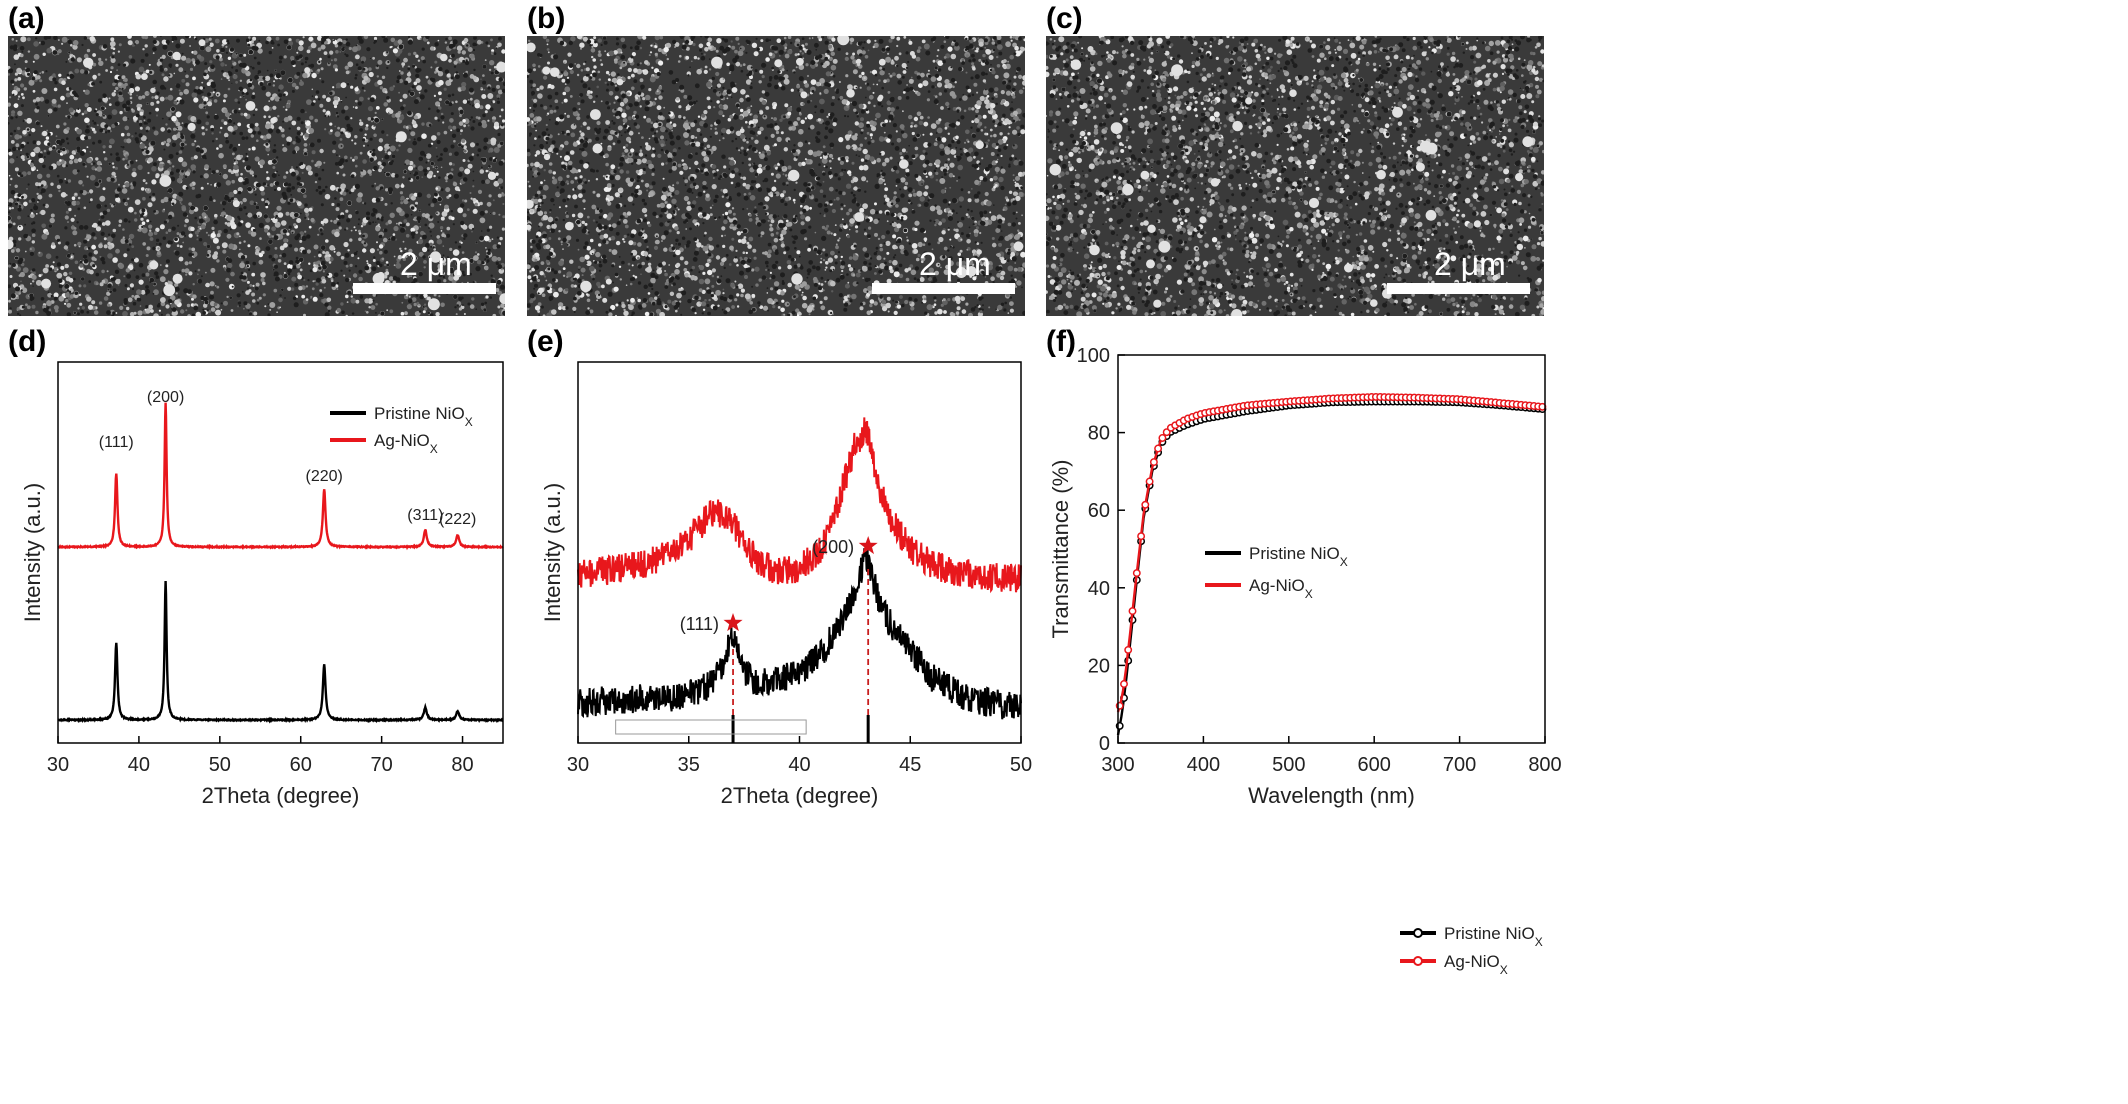  I want to click on series-pristine, so click(1331, 566).